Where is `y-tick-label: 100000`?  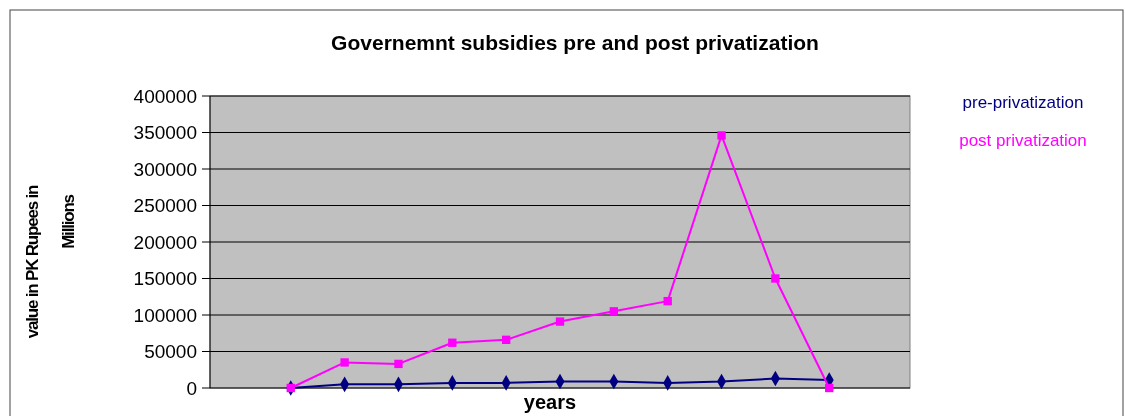 y-tick-label: 100000 is located at coordinates (165, 315).